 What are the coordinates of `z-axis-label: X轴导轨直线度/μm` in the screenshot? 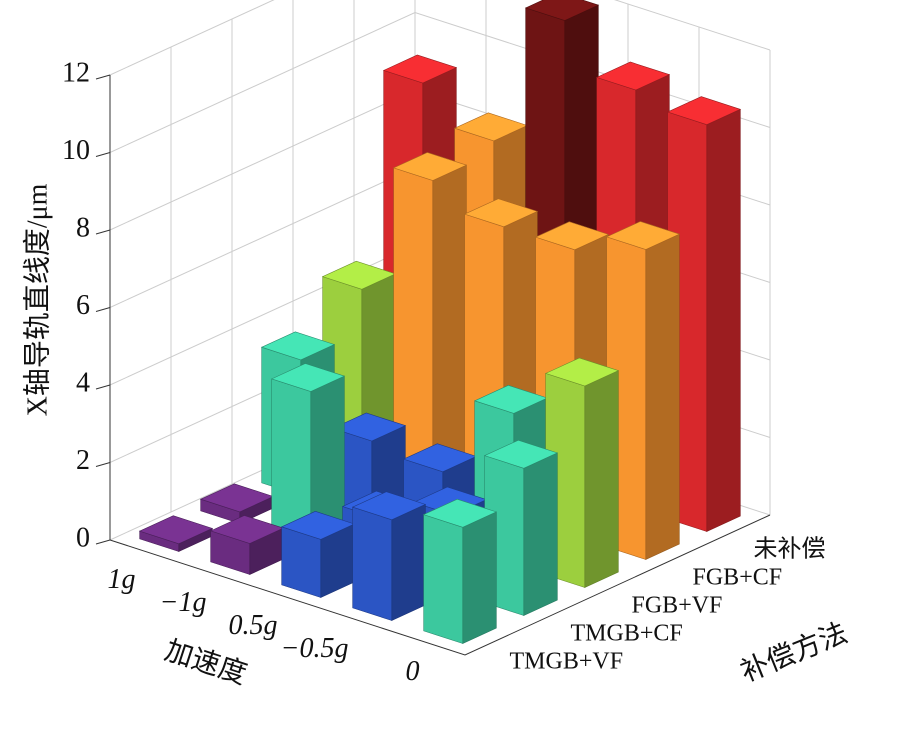 It's located at (37, 299).